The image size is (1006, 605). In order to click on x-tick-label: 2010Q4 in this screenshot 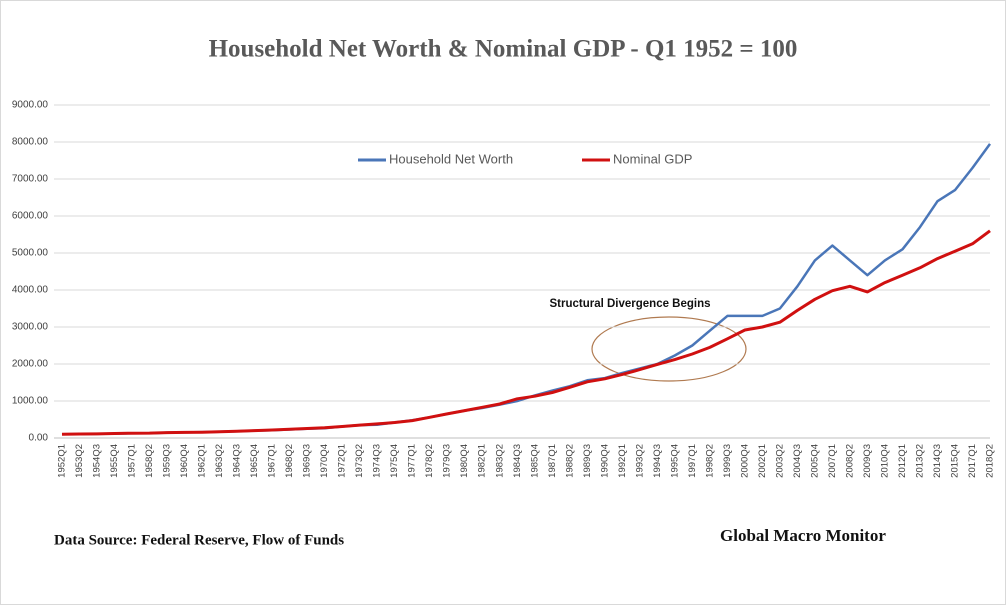, I will do `click(884, 461)`.